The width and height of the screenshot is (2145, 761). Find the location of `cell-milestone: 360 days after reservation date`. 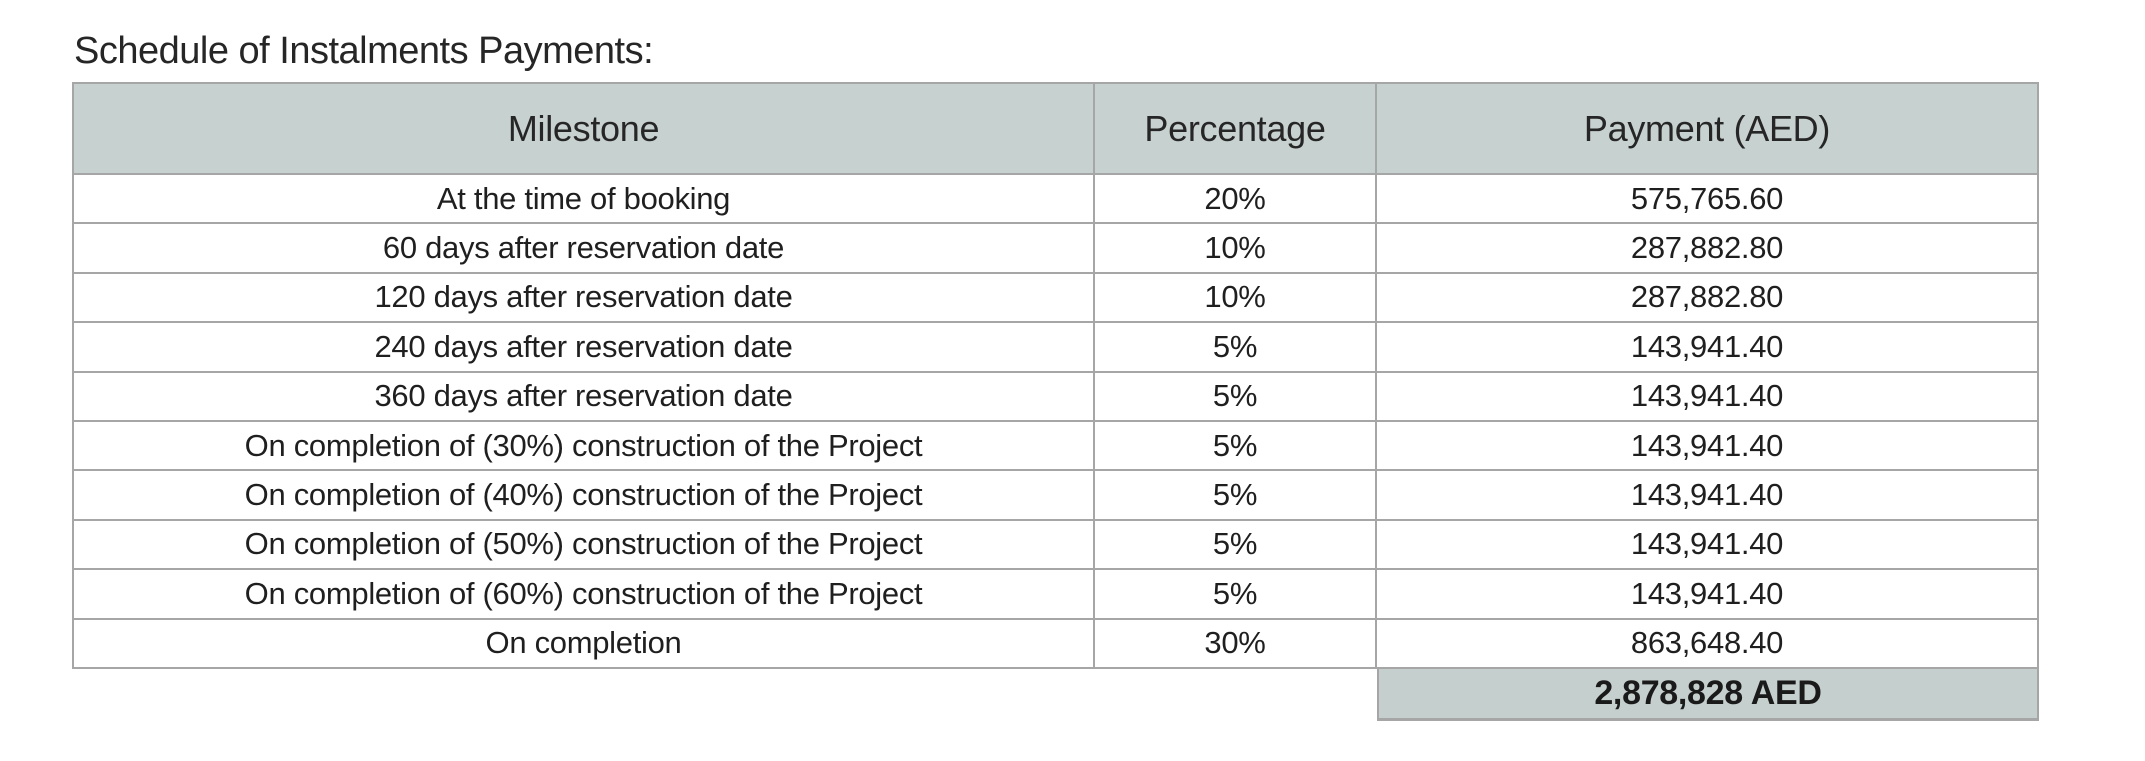

cell-milestone: 360 days after reservation date is located at coordinates (584, 397).